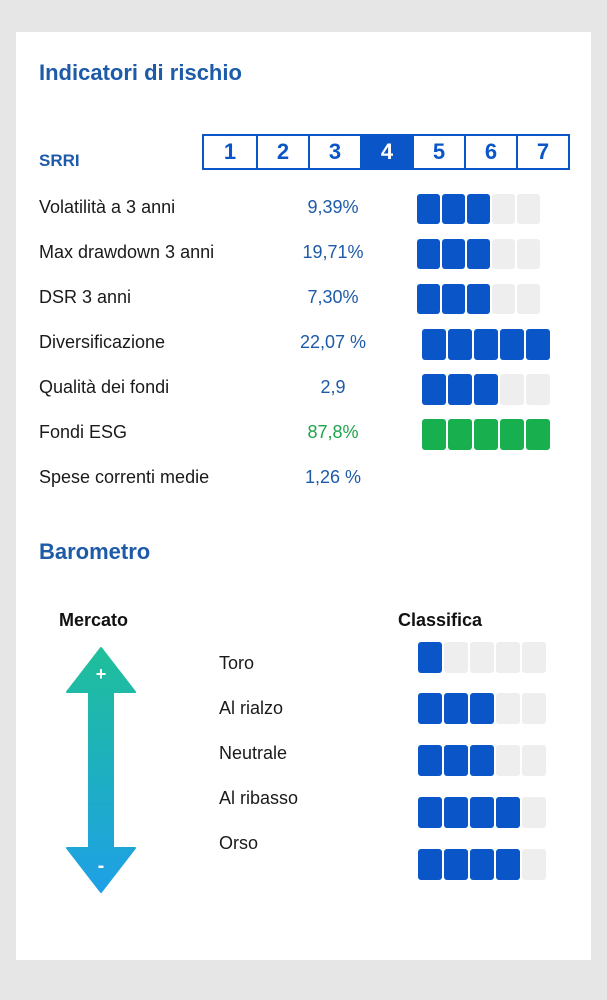 This screenshot has height=1000, width=607. What do you see at coordinates (438, 152) in the screenshot?
I see `srri-level-5: 5` at bounding box center [438, 152].